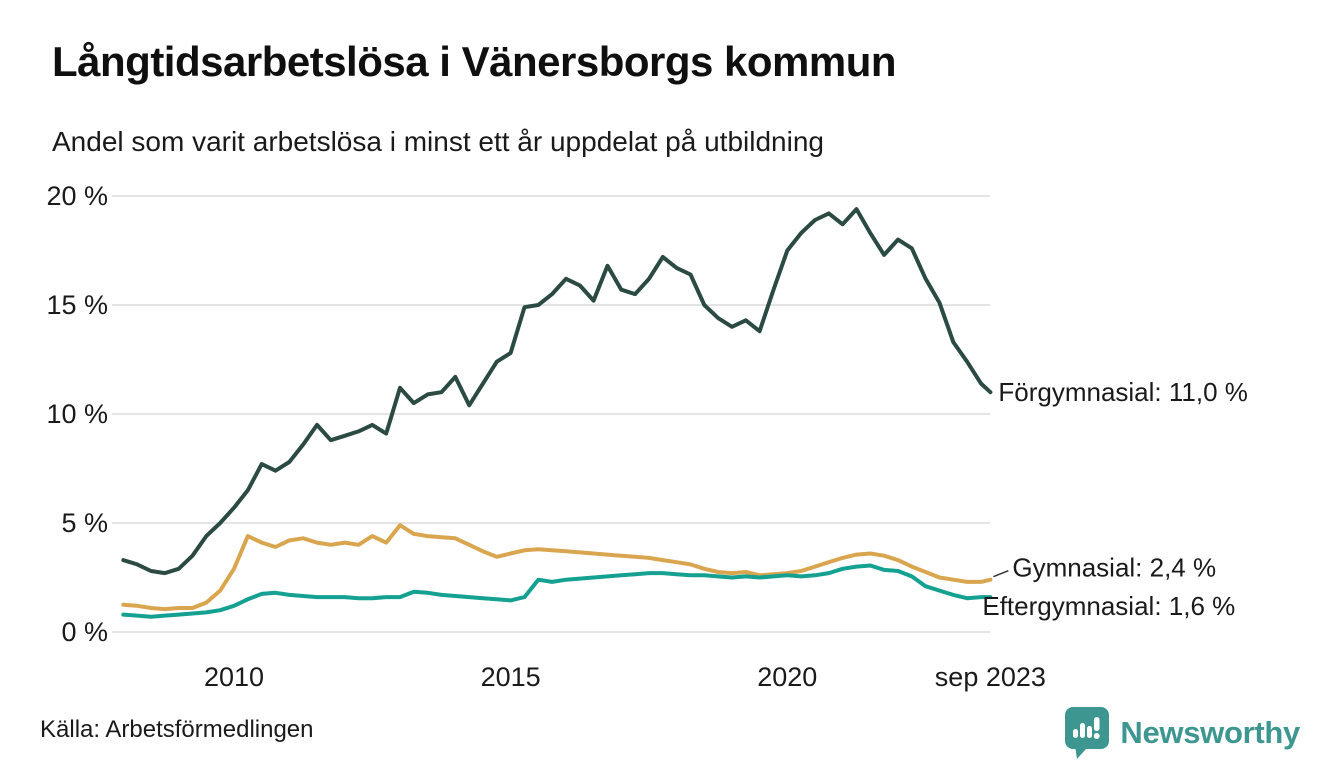  What do you see at coordinates (177, 729) in the screenshot?
I see `source-note: Källa: Arbetsförmedlingen` at bounding box center [177, 729].